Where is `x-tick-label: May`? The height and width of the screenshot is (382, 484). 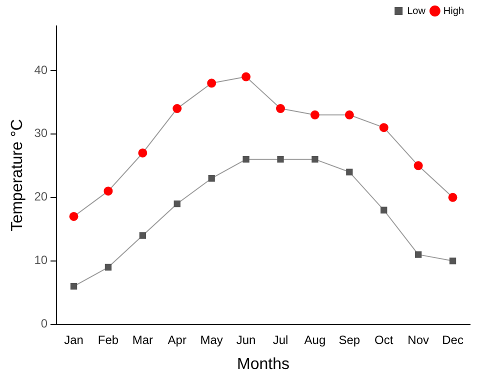 x-tick-label: May is located at coordinates (211, 339).